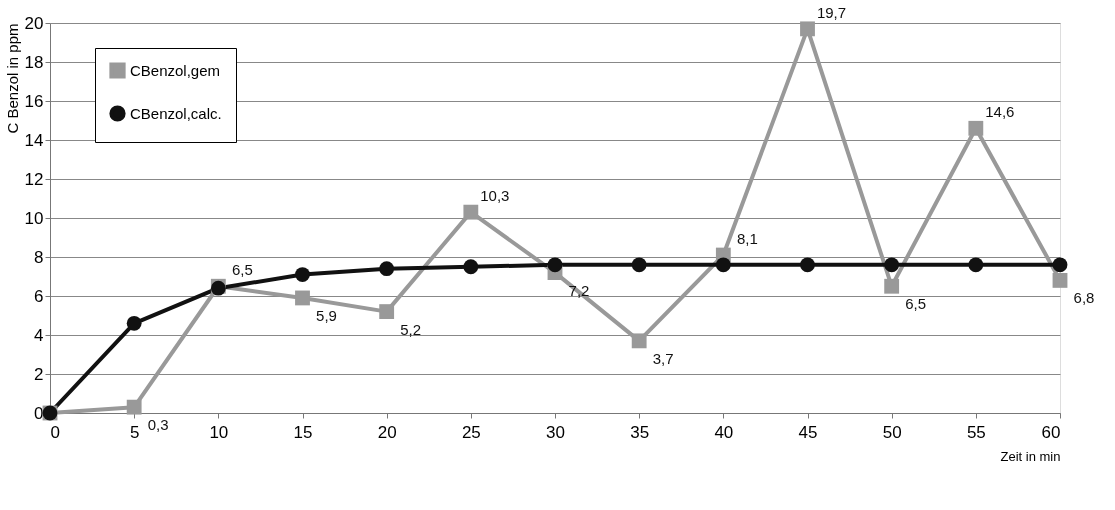 This screenshot has height=510, width=1115. Describe the element at coordinates (471, 432) in the screenshot. I see `x-tick-label: 25` at that location.